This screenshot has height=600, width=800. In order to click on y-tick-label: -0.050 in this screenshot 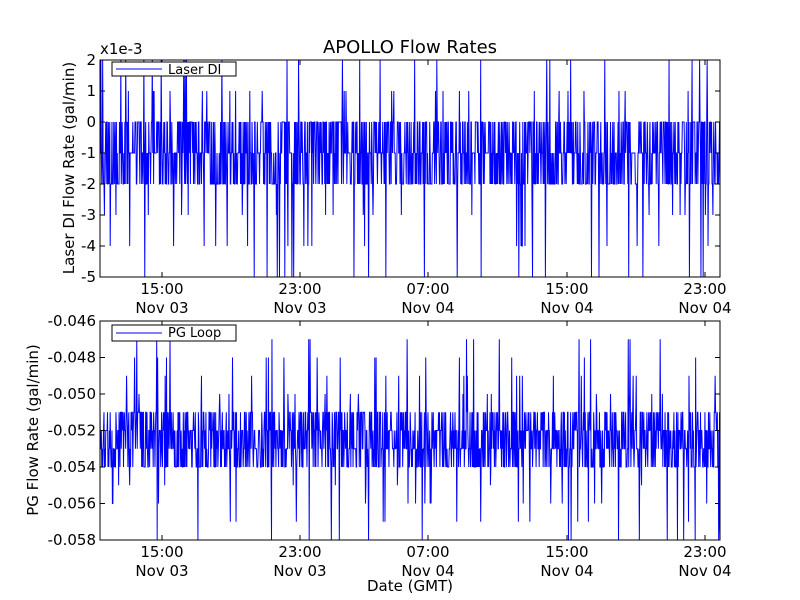, I will do `click(72, 394)`.